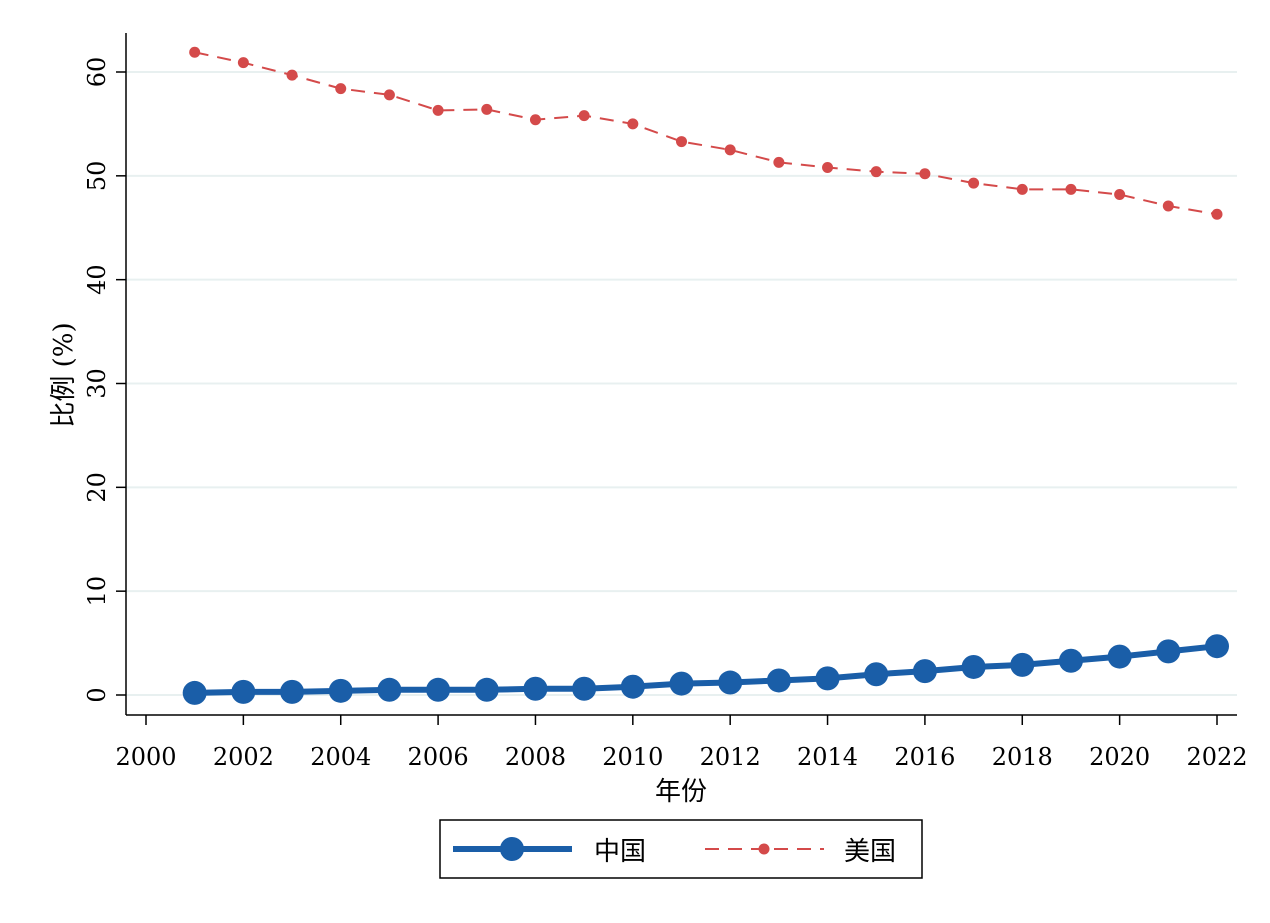 Image resolution: width=1270 pixels, height=923 pixels. What do you see at coordinates (97, 176) in the screenshot?
I see `y-tick-label: 50` at bounding box center [97, 176].